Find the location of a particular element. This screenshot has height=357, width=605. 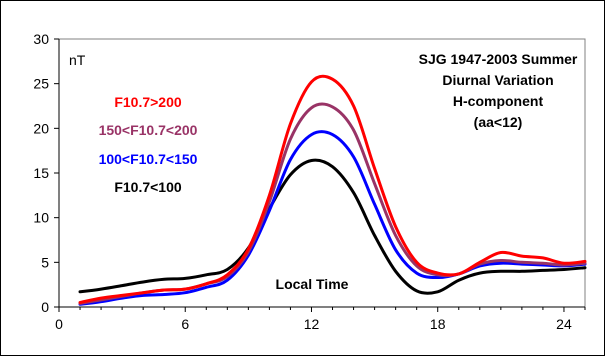

y-tick-label: 25 is located at coordinates (41, 84).